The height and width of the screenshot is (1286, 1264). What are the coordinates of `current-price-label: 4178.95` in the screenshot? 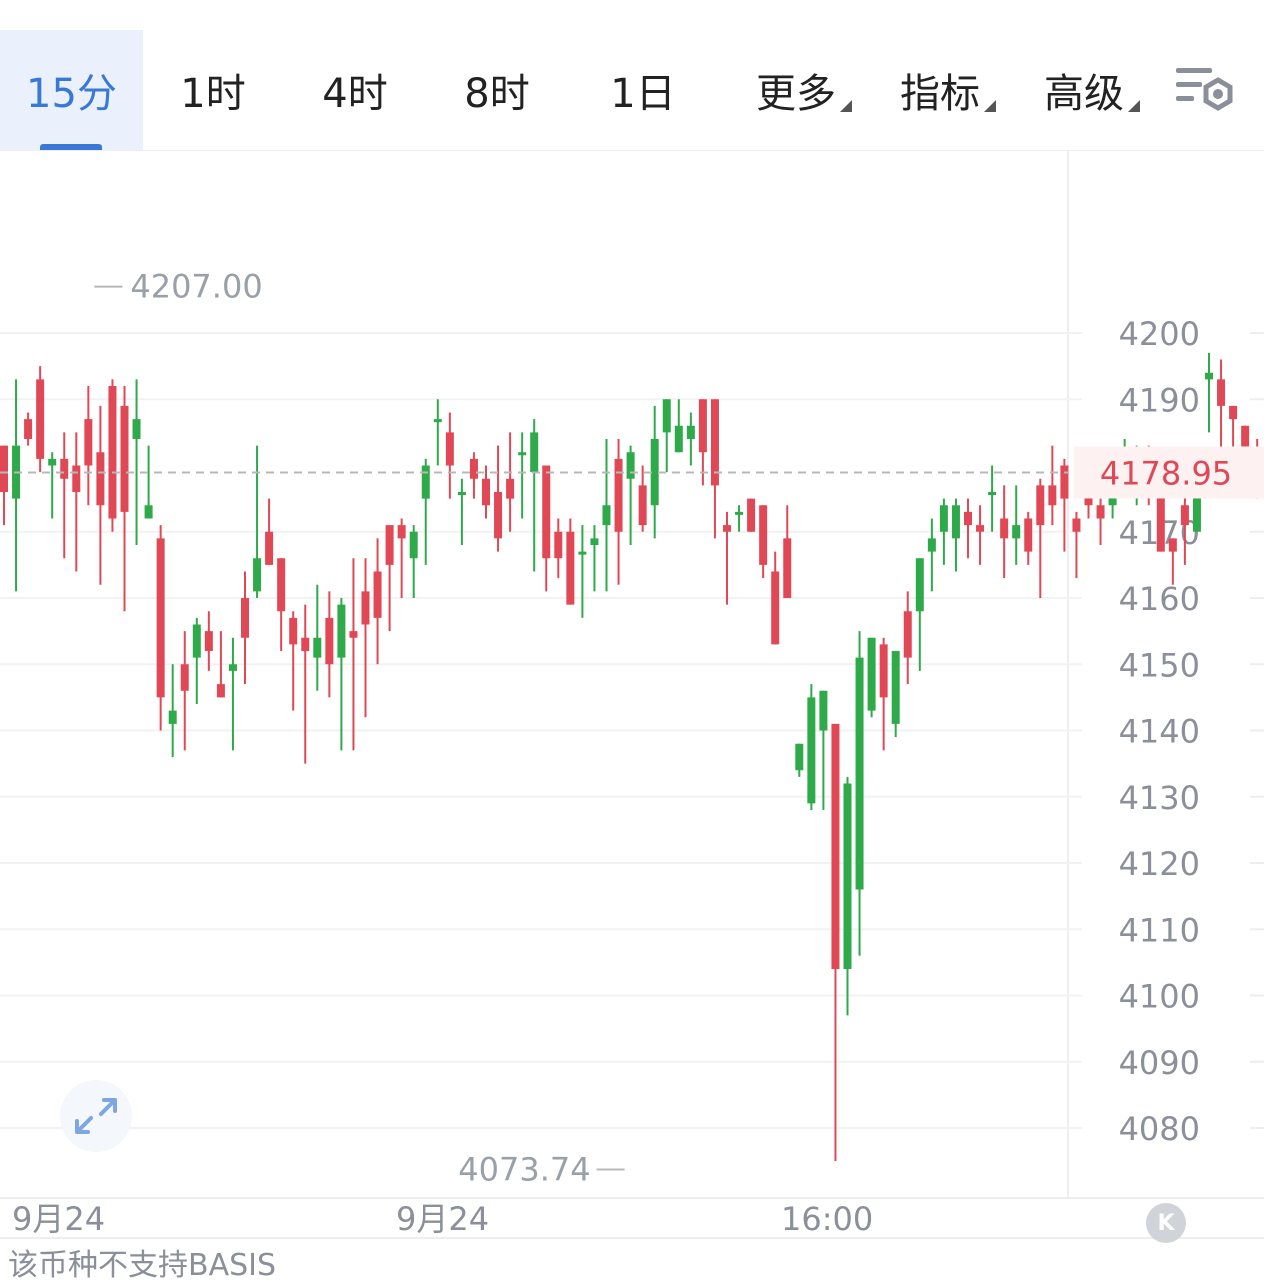 It's located at (1166, 473).